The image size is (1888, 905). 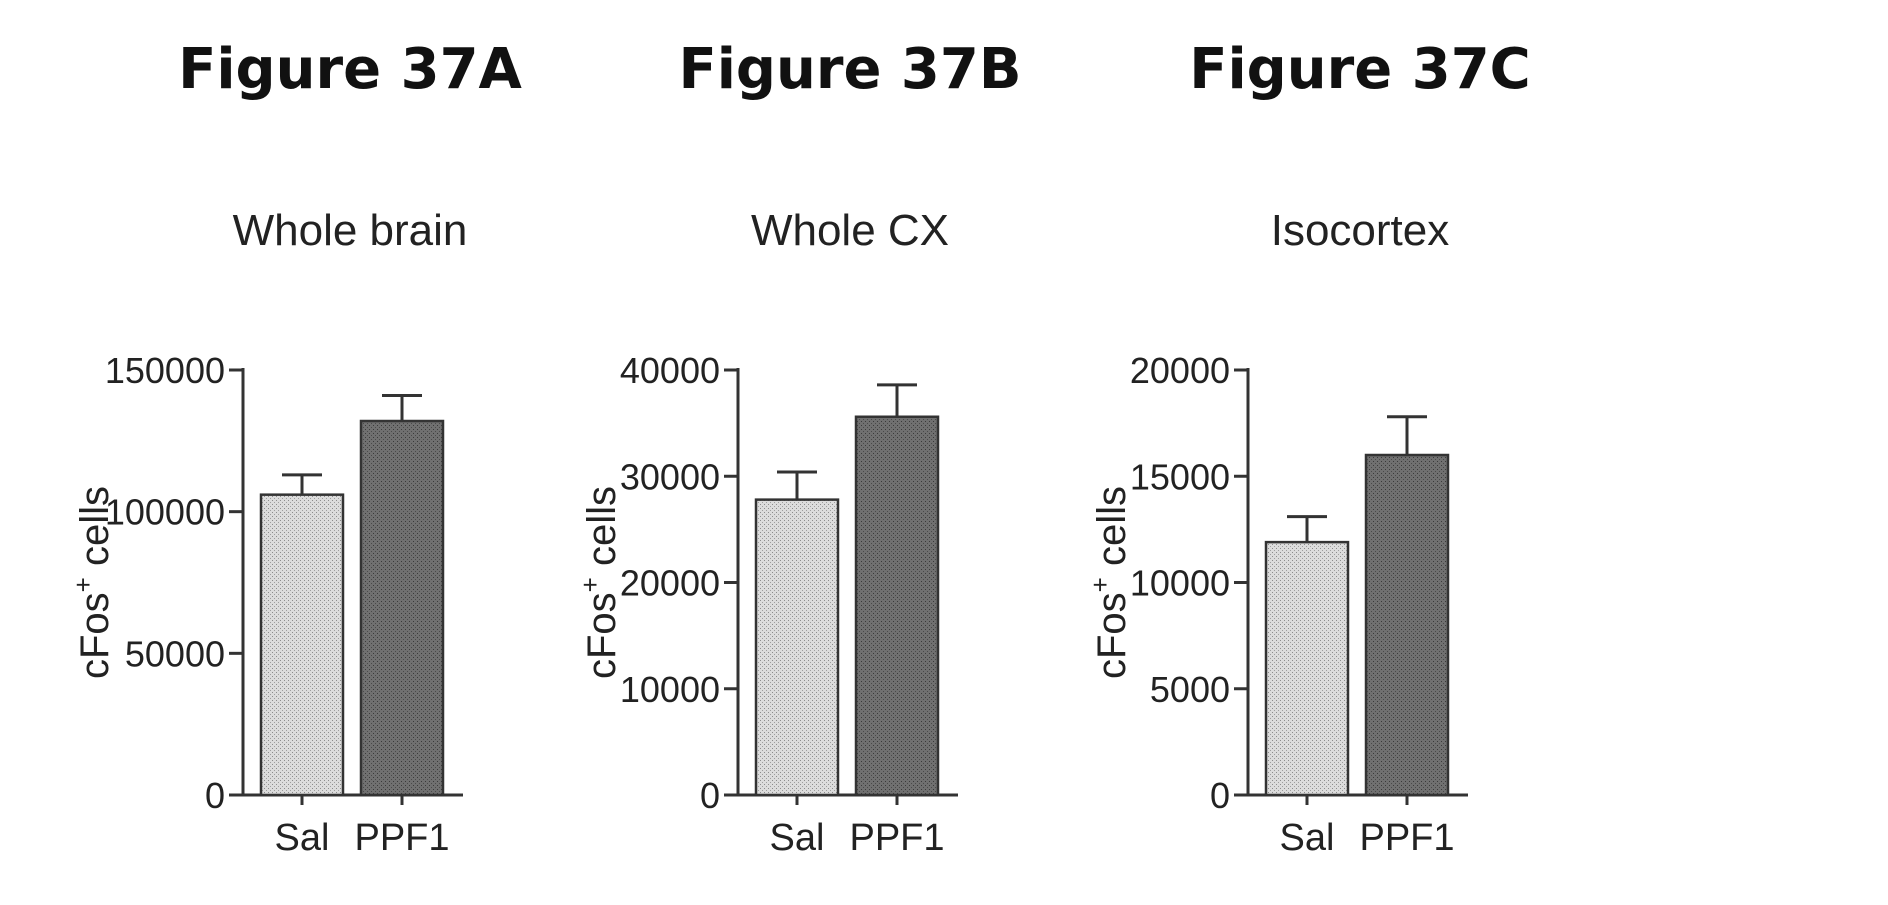 I want to click on y-tick-label: 5000, so click(x=1190, y=689).